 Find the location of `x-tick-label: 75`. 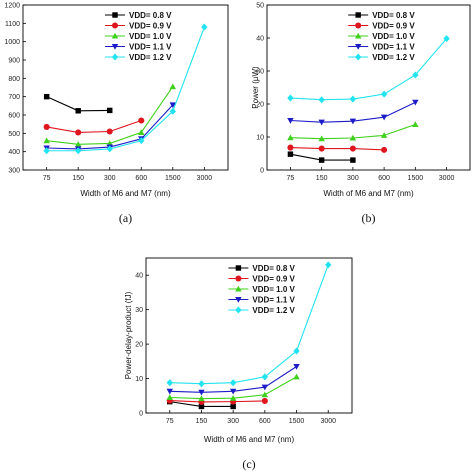

x-tick-label: 75 is located at coordinates (170, 421).